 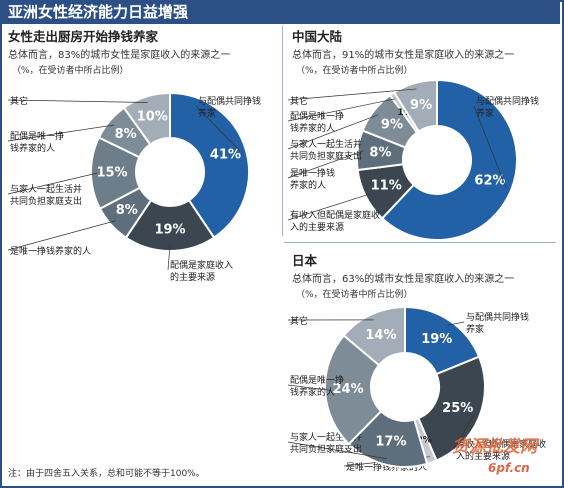 What do you see at coordinates (380, 335) in the screenshot?
I see `slice-value-label: 14%` at bounding box center [380, 335].